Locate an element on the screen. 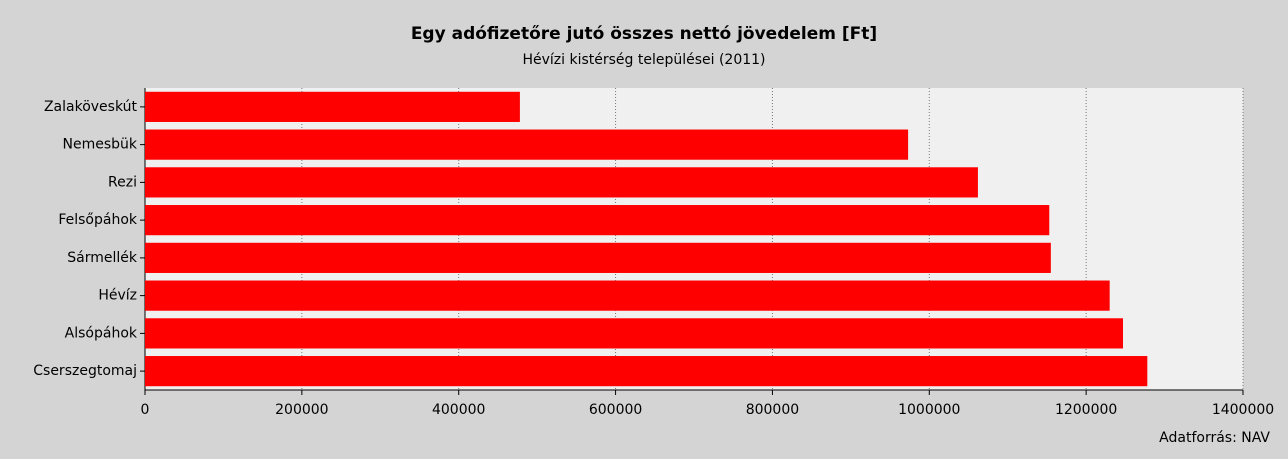  y-tick-label: Sármellék is located at coordinates (102, 258).